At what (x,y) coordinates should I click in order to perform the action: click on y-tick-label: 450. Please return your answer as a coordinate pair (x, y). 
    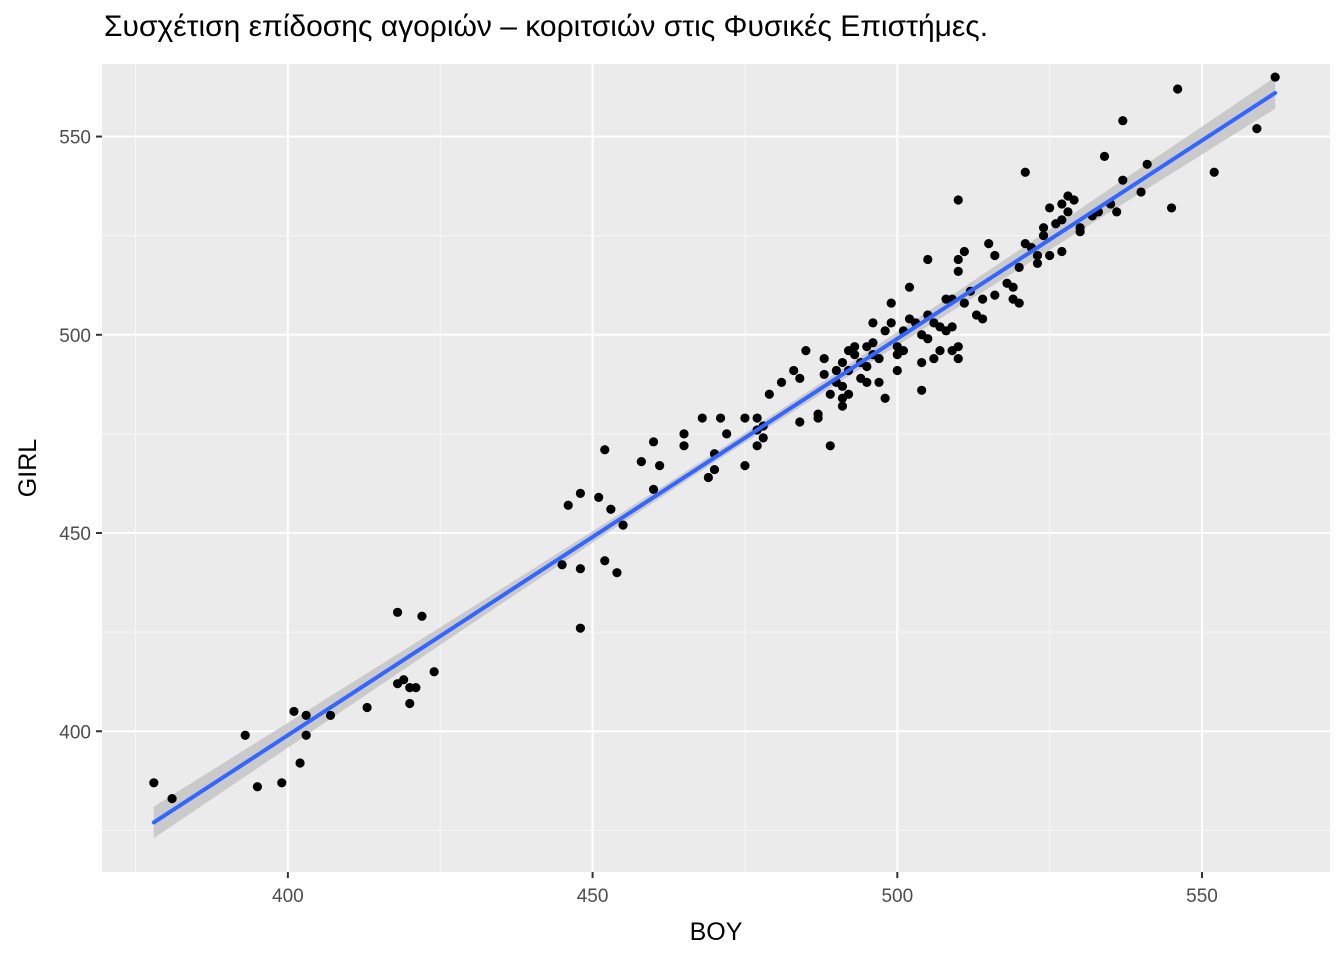
    Looking at the image, I should click on (75, 534).